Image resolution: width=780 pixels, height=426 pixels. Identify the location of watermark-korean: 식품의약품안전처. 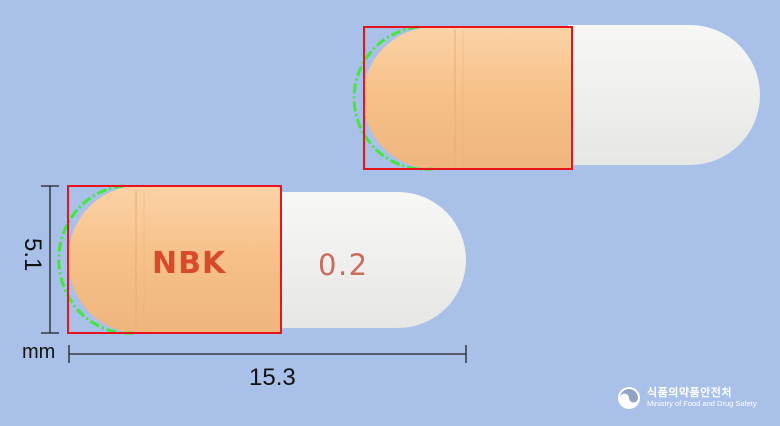
(689, 393).